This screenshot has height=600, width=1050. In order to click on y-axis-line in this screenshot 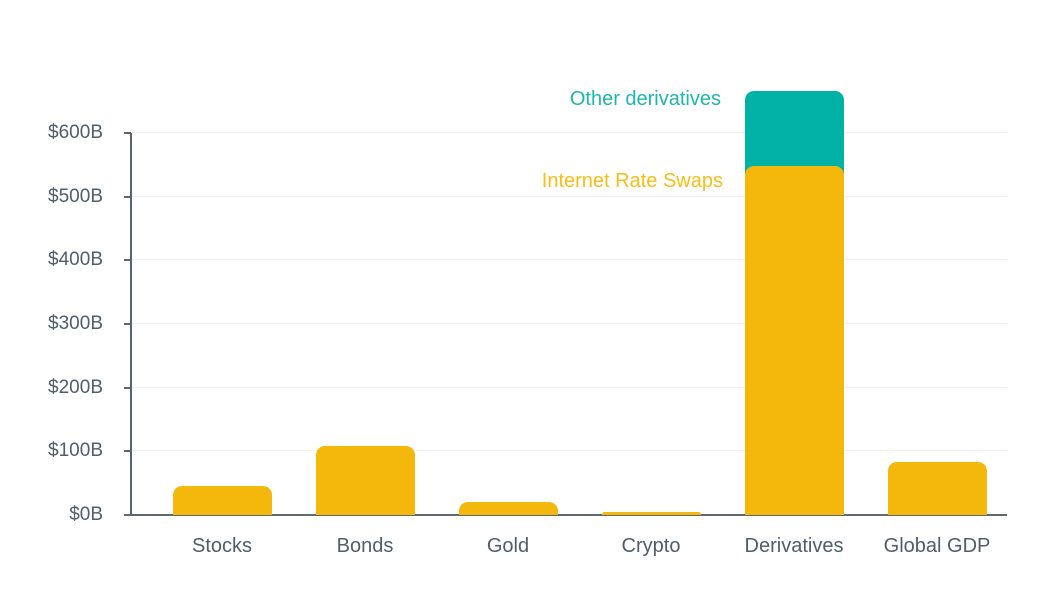, I will do `click(131, 324)`.